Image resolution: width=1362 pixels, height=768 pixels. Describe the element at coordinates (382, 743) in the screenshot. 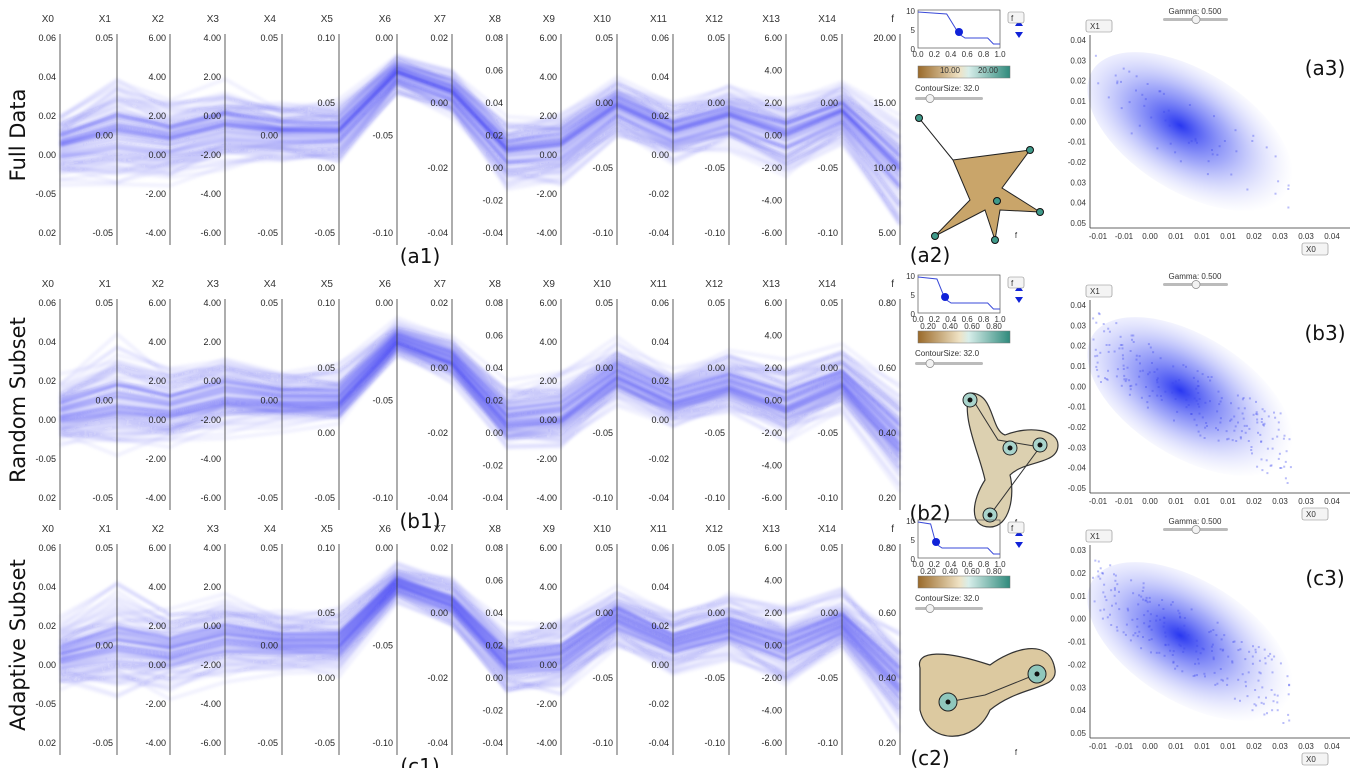

I see `axis-tick-label: -0.10` at that location.